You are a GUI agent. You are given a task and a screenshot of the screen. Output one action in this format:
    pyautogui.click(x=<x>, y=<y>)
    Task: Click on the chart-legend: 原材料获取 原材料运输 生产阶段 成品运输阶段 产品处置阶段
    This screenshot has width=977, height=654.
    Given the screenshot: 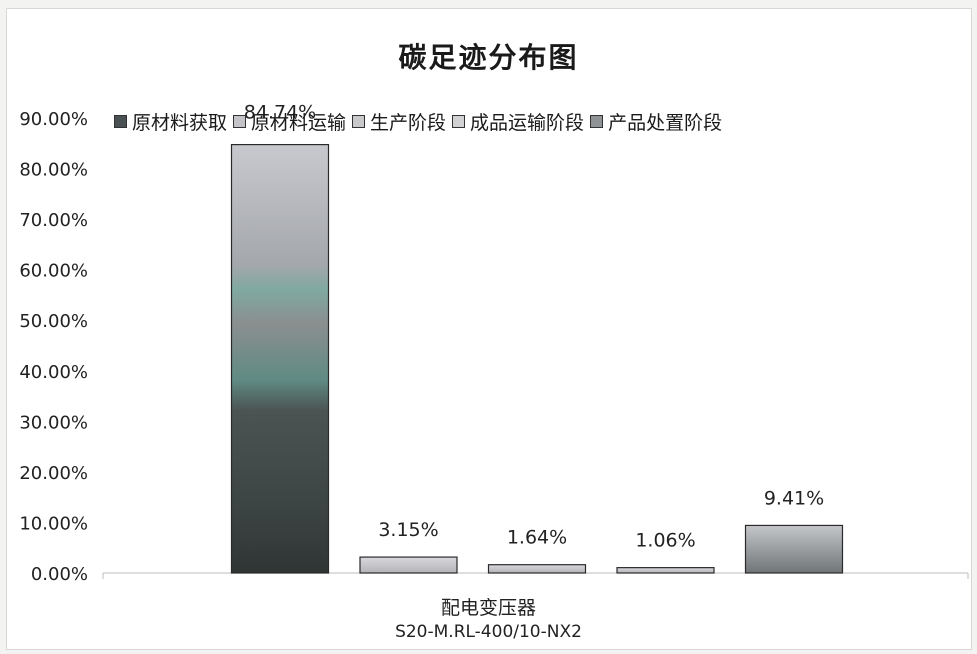 What is the action you would take?
    pyautogui.click(x=421, y=121)
    